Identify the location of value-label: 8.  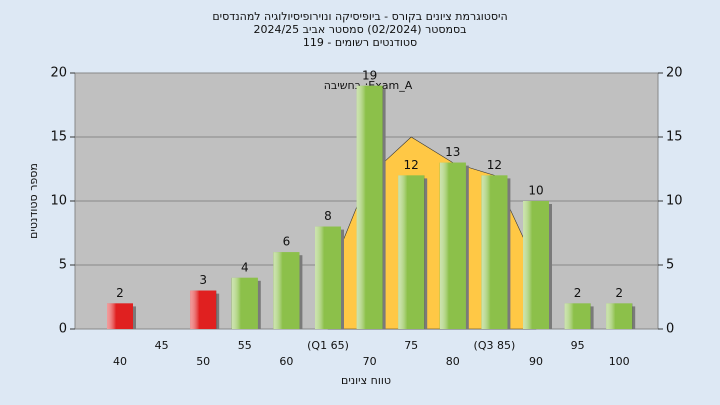
(328, 216).